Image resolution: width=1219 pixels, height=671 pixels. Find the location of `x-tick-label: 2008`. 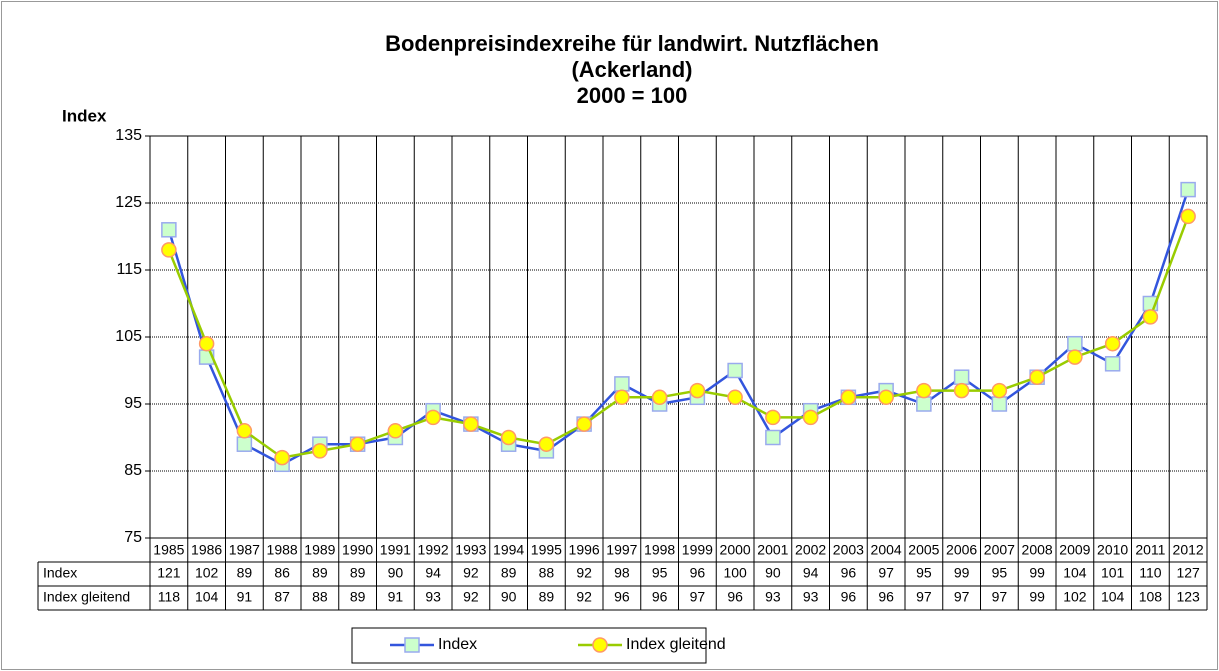

x-tick-label: 2008 is located at coordinates (1037, 550).